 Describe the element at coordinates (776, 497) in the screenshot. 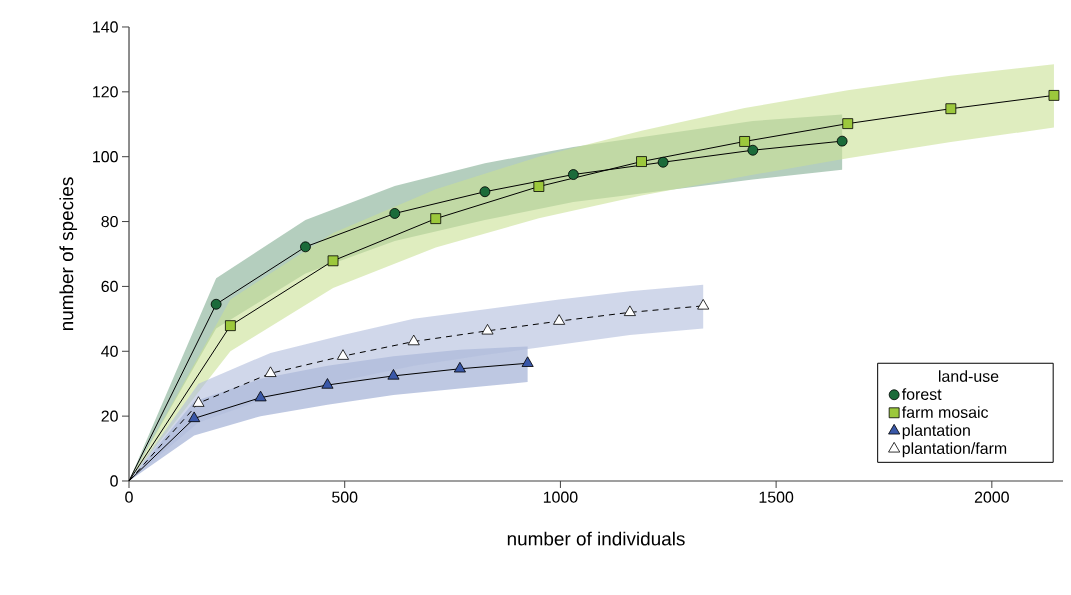

I see `x-tick-label: 1500` at that location.